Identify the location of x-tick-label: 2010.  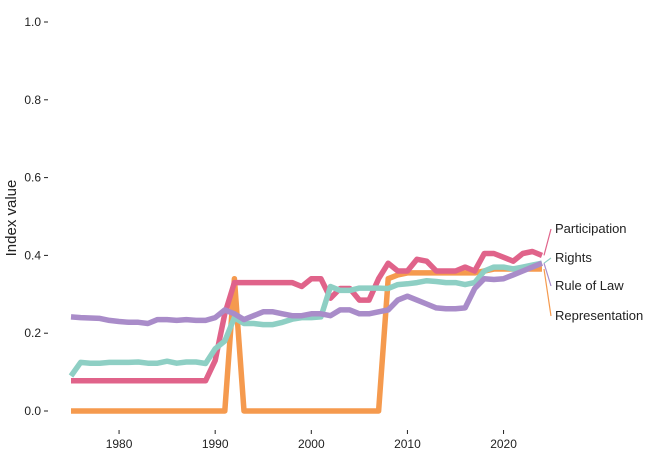
(407, 444).